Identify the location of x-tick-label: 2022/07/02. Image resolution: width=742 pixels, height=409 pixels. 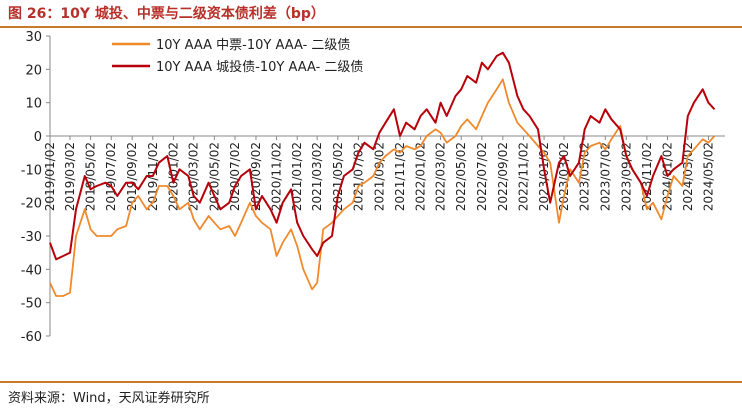
(482, 176).